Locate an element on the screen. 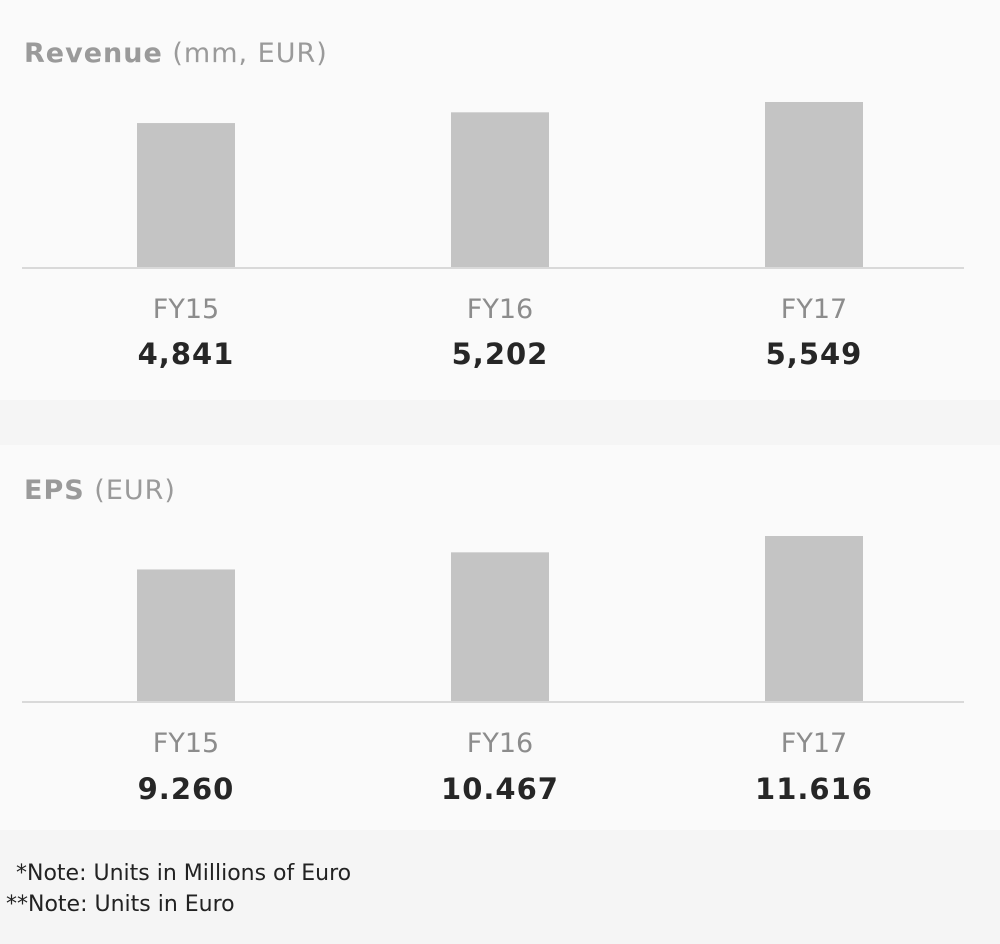  revenue-chart-title: Revenue (mm, EUR) is located at coordinates (176, 53).